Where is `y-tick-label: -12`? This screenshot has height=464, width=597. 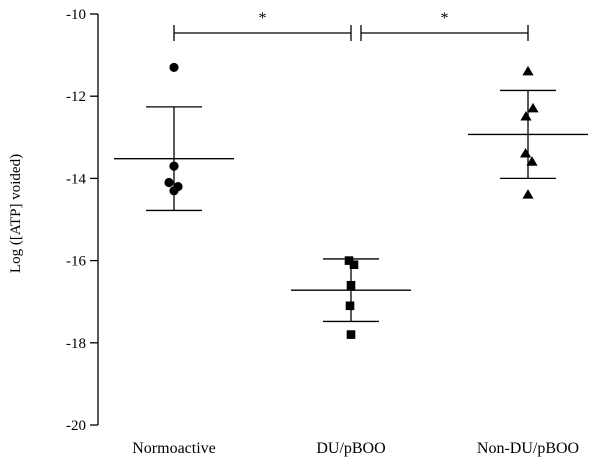
y-tick-label: -12 is located at coordinates (76, 97).